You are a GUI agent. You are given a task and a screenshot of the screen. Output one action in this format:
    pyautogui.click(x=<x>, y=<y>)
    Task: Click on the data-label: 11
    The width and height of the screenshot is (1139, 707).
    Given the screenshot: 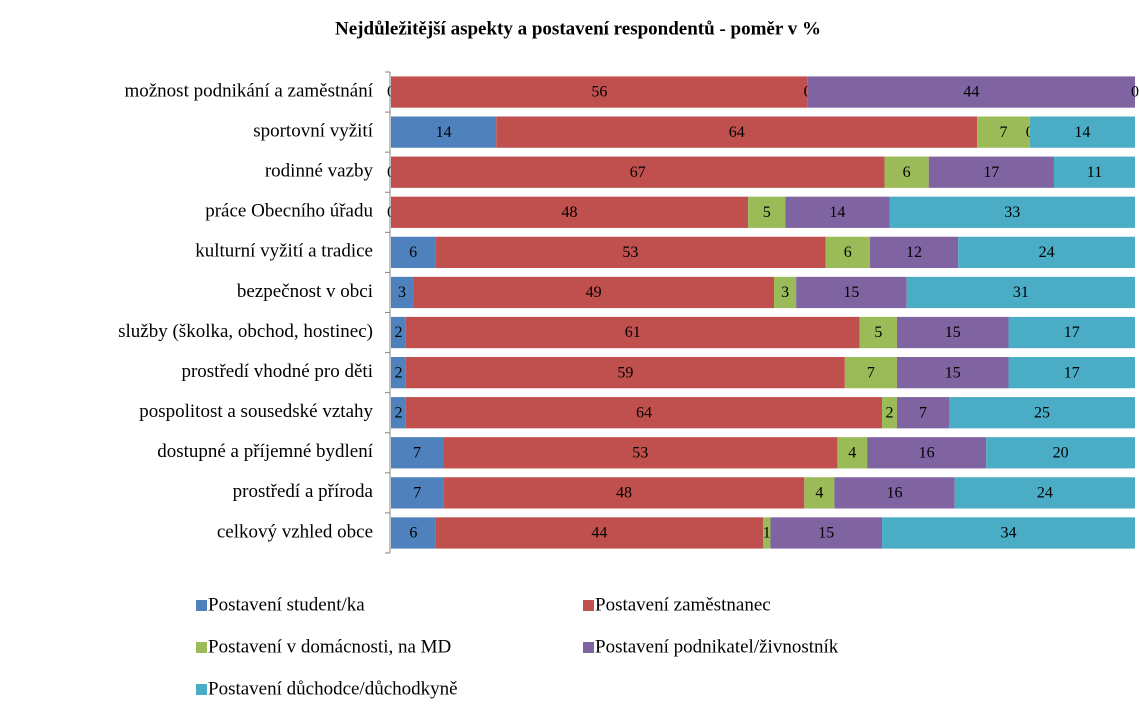 What is the action you would take?
    pyautogui.click(x=1094, y=172)
    